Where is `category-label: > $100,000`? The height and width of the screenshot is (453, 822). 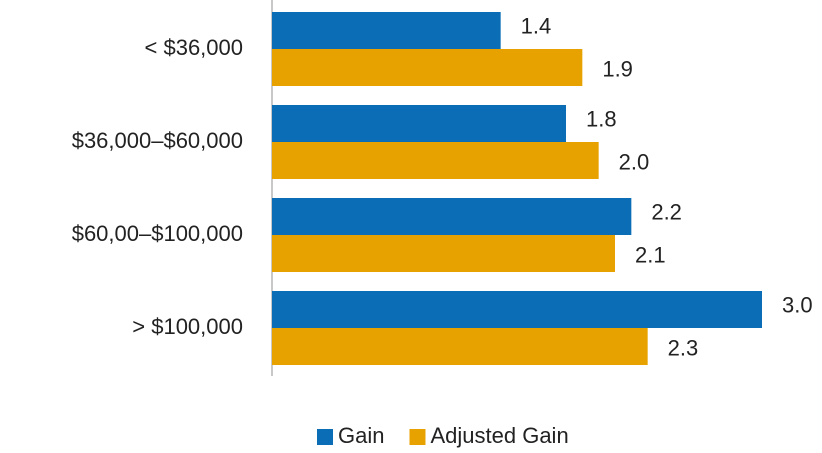
category-label: > $100,000 is located at coordinates (187, 326).